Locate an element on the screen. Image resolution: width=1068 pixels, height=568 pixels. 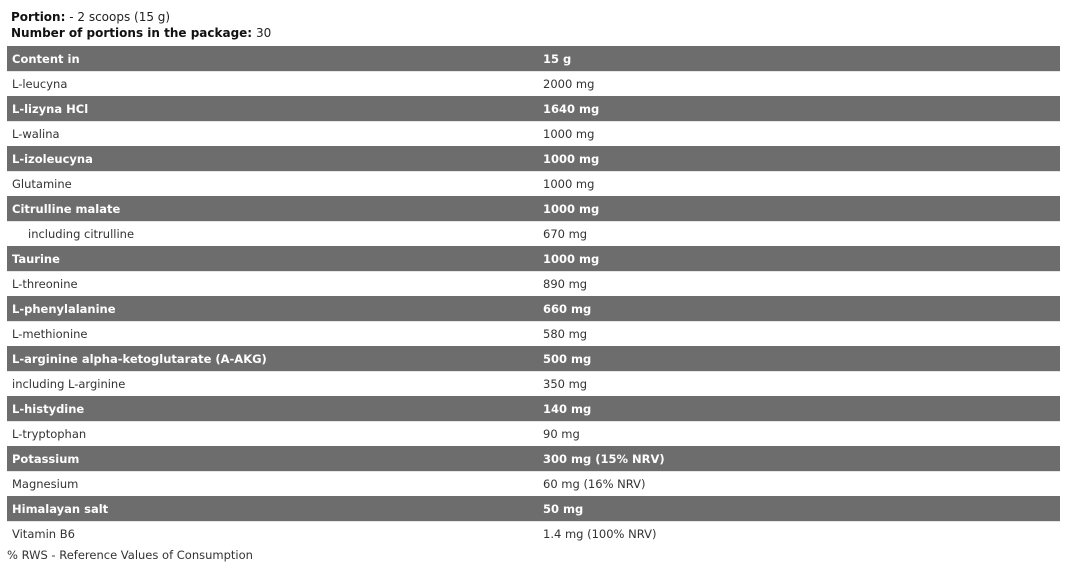
table-row: L-tryptophan 90 mg is located at coordinates (533, 433).